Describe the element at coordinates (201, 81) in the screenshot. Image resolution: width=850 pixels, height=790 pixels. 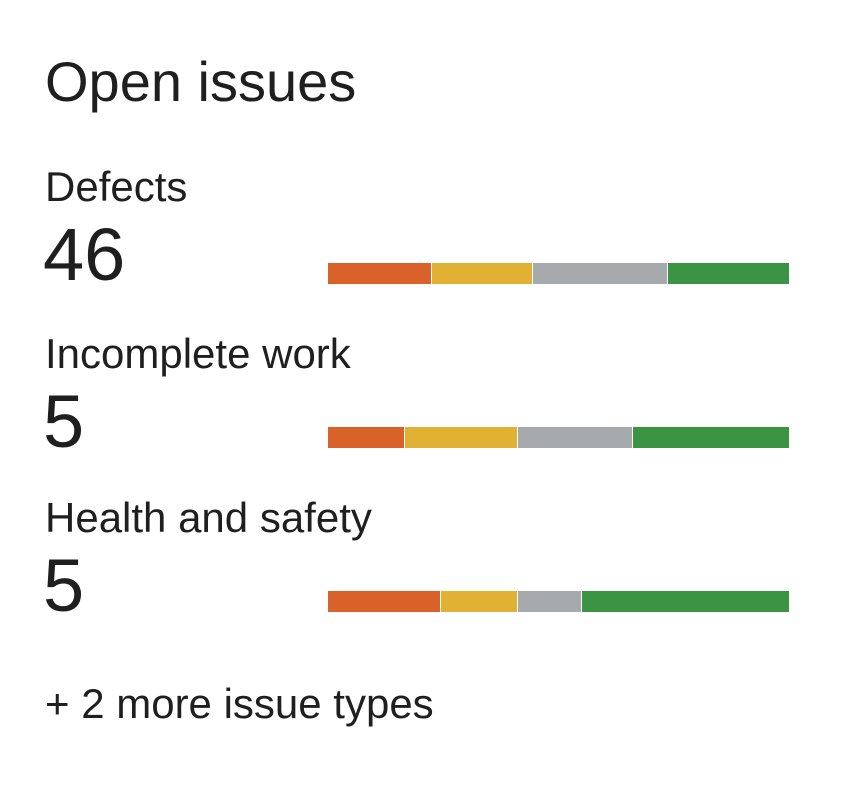
I see `card-title: Open issues` at that location.